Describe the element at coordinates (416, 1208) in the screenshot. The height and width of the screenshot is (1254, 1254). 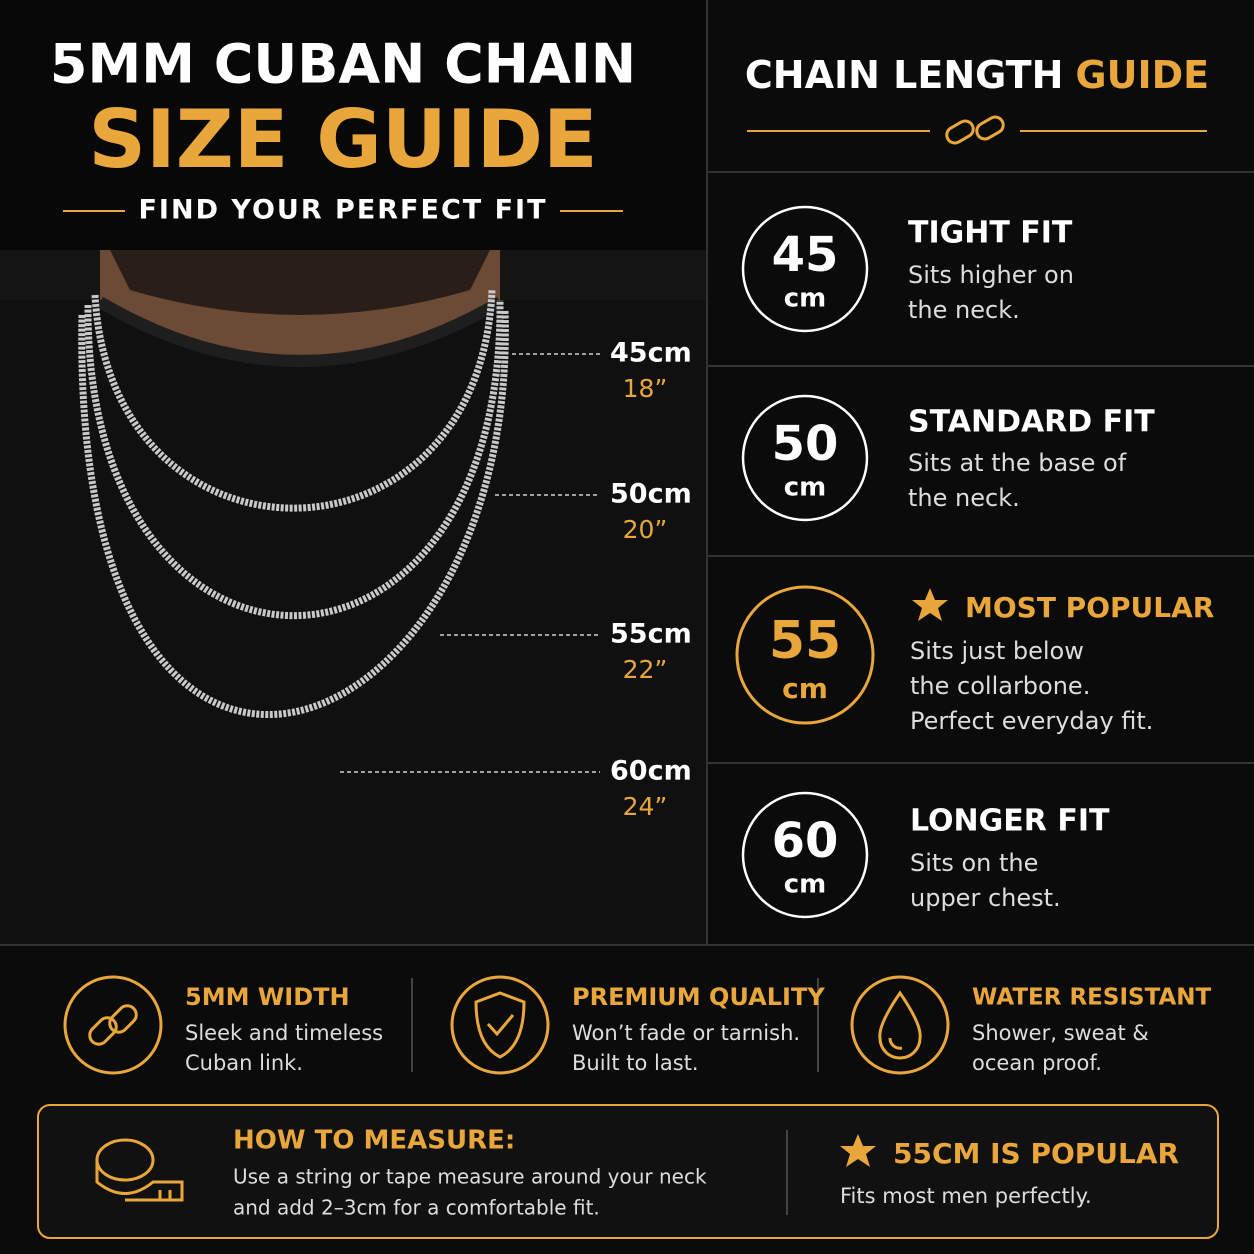
I see `measure-text: and add 2–3cm for a comfortable fit.` at that location.